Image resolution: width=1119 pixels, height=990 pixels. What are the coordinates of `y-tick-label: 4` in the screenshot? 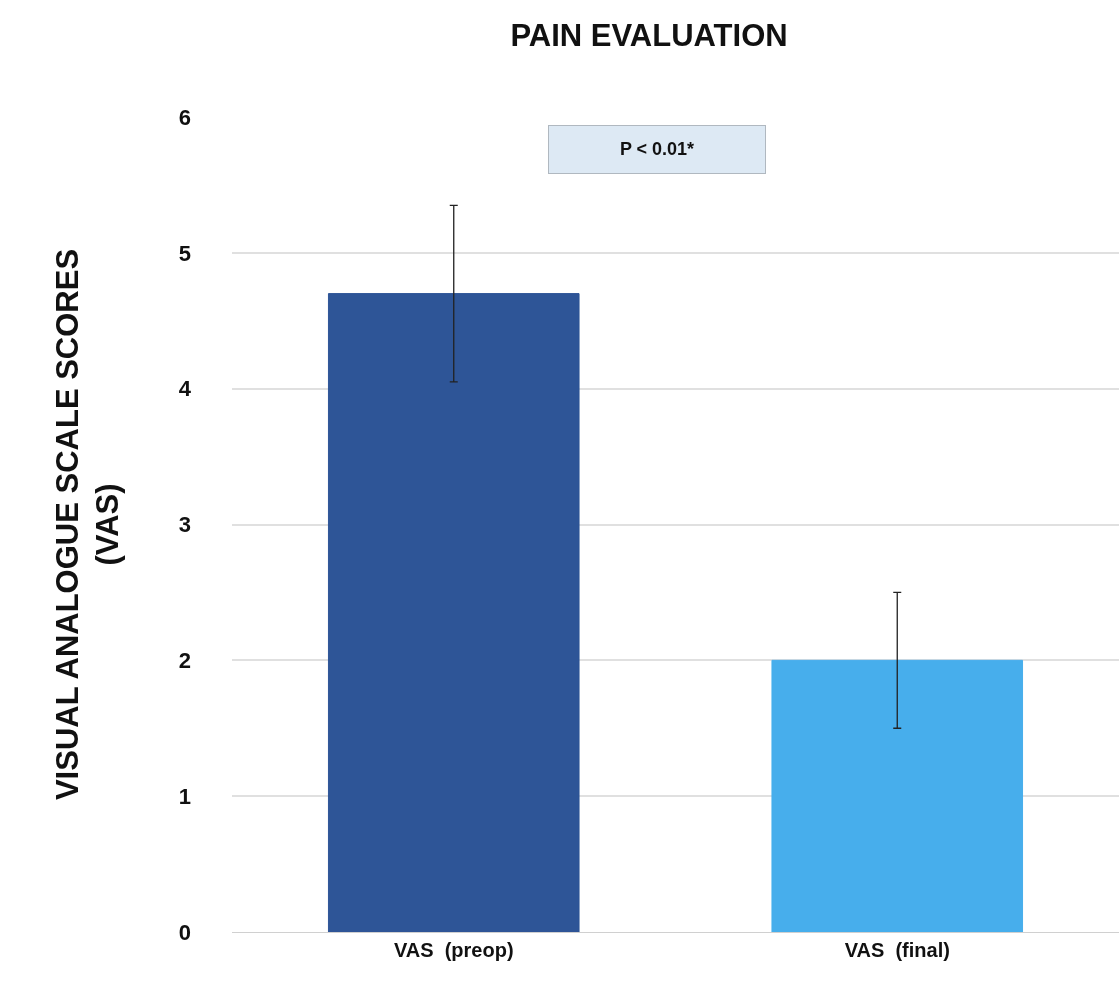 It's located at (185, 389).